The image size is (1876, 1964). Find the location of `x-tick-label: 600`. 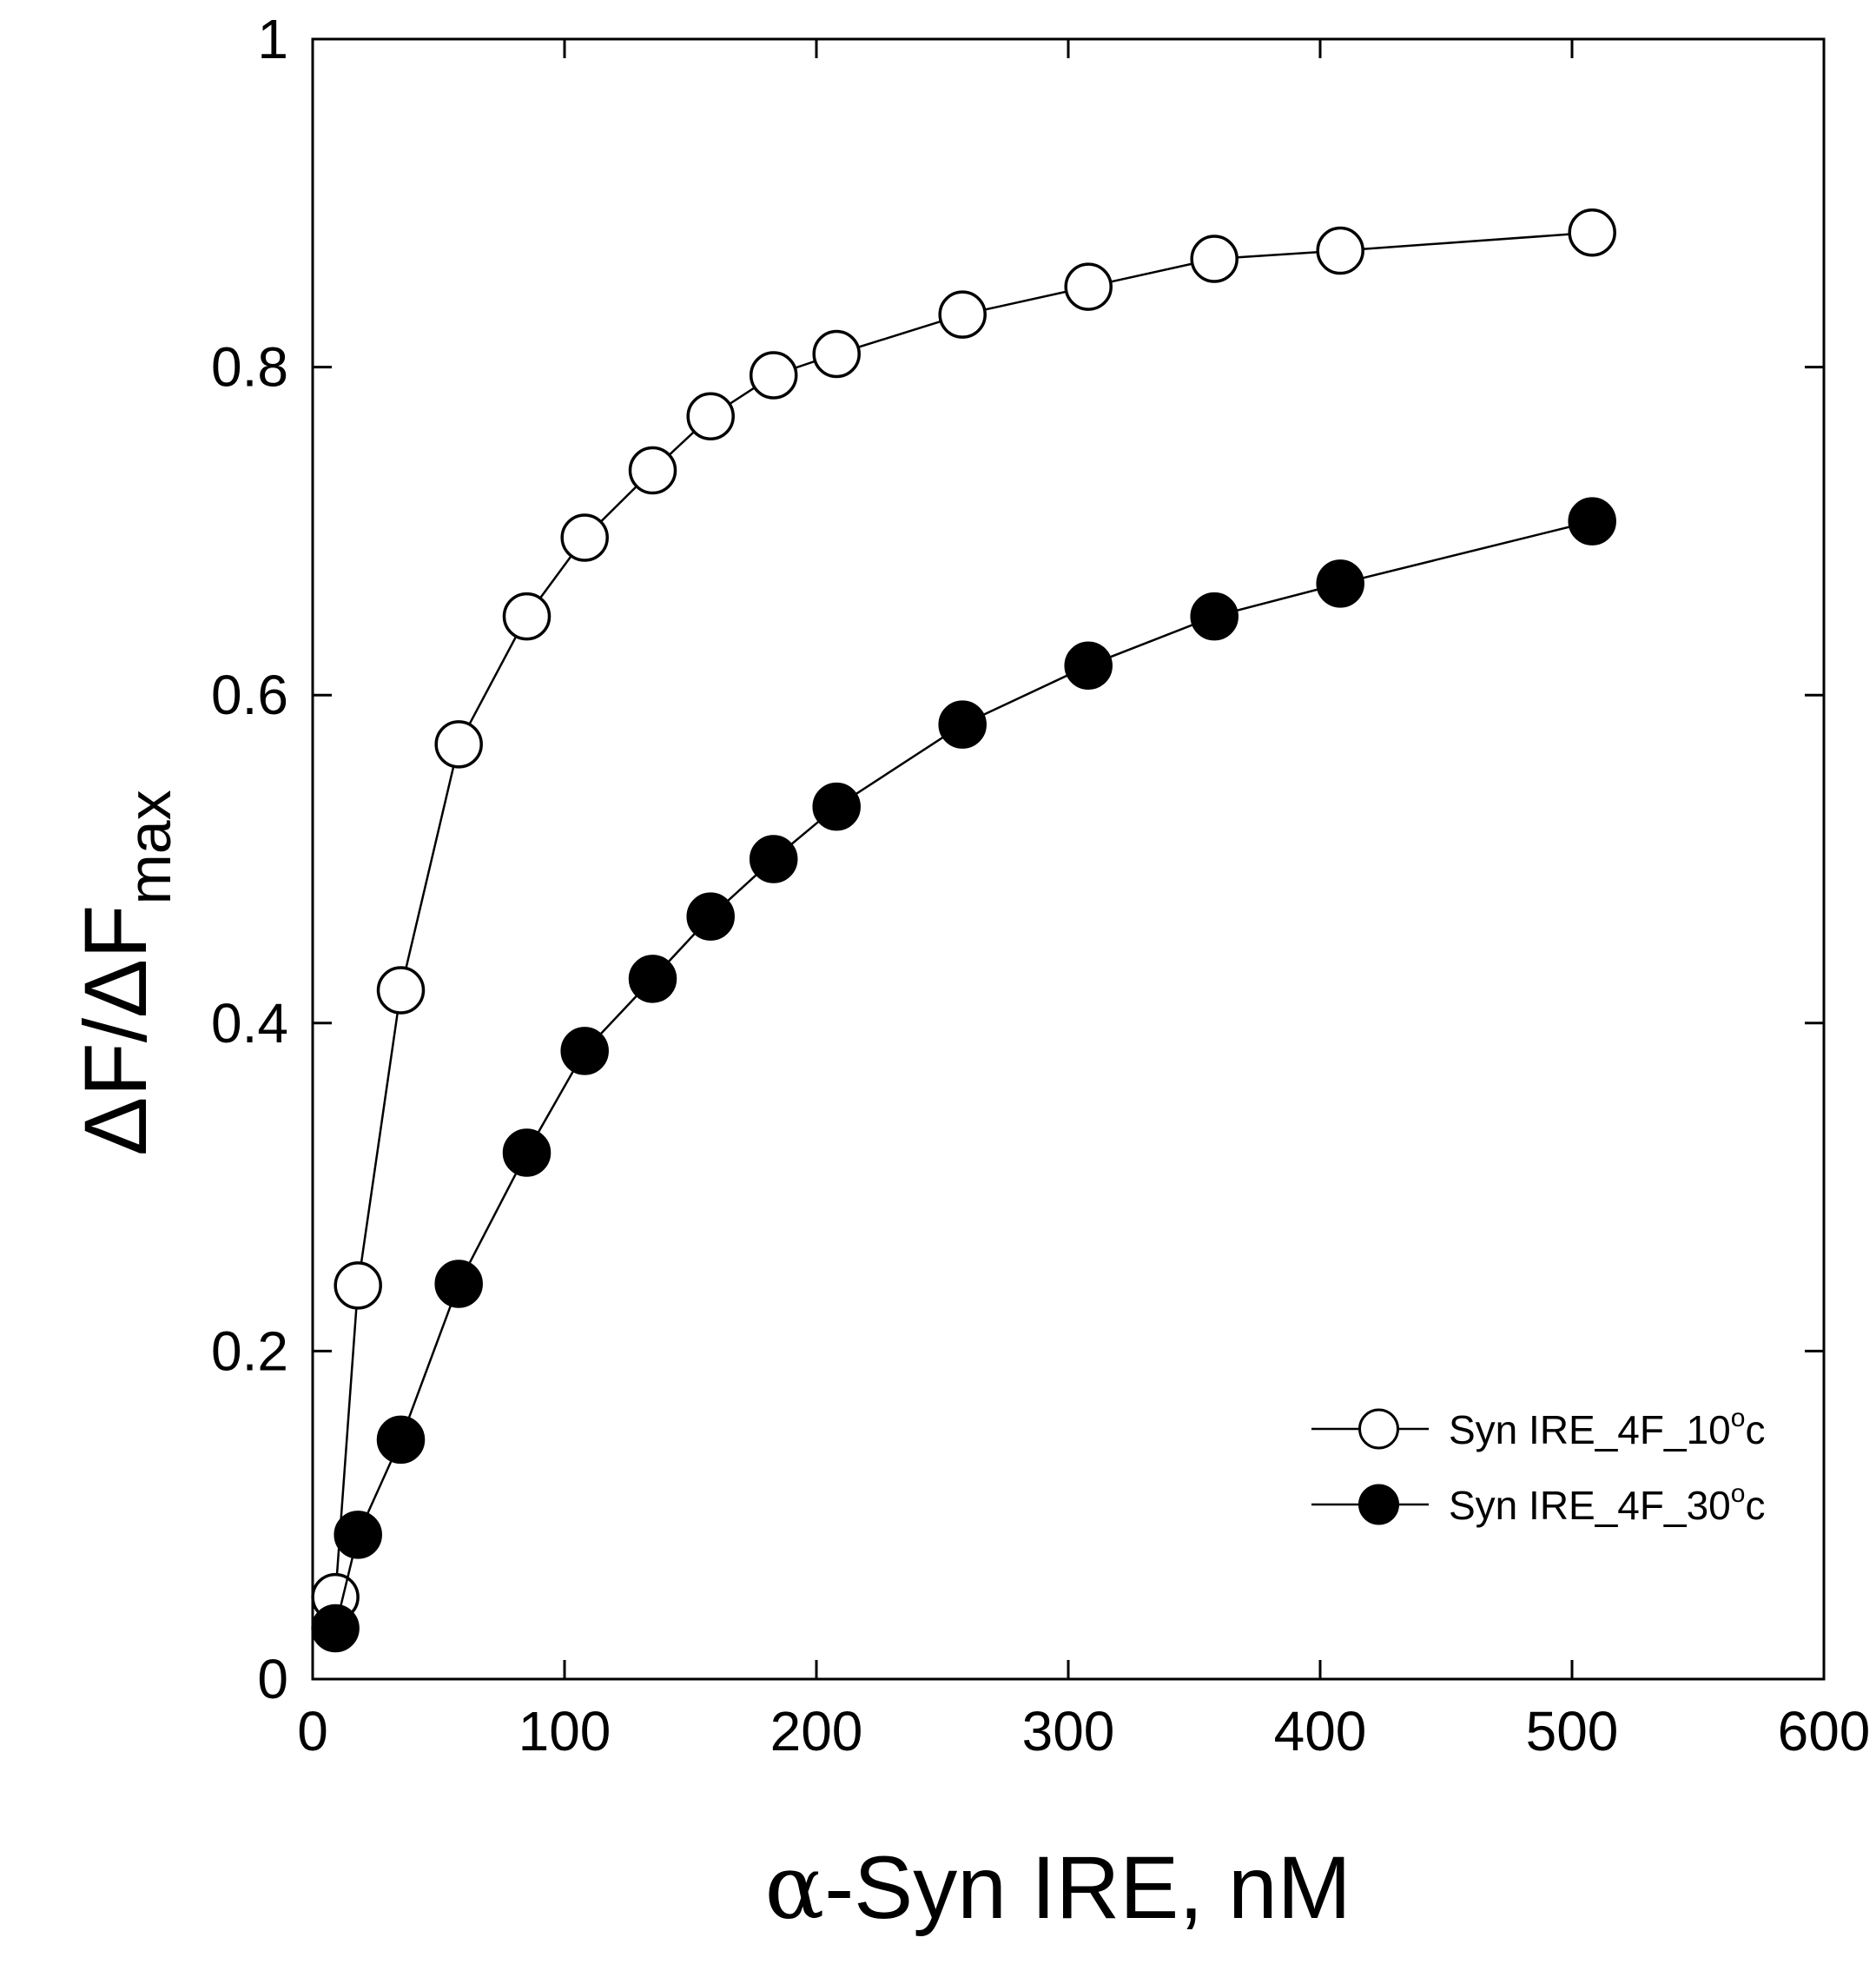

x-tick-label: 600 is located at coordinates (1824, 1731).